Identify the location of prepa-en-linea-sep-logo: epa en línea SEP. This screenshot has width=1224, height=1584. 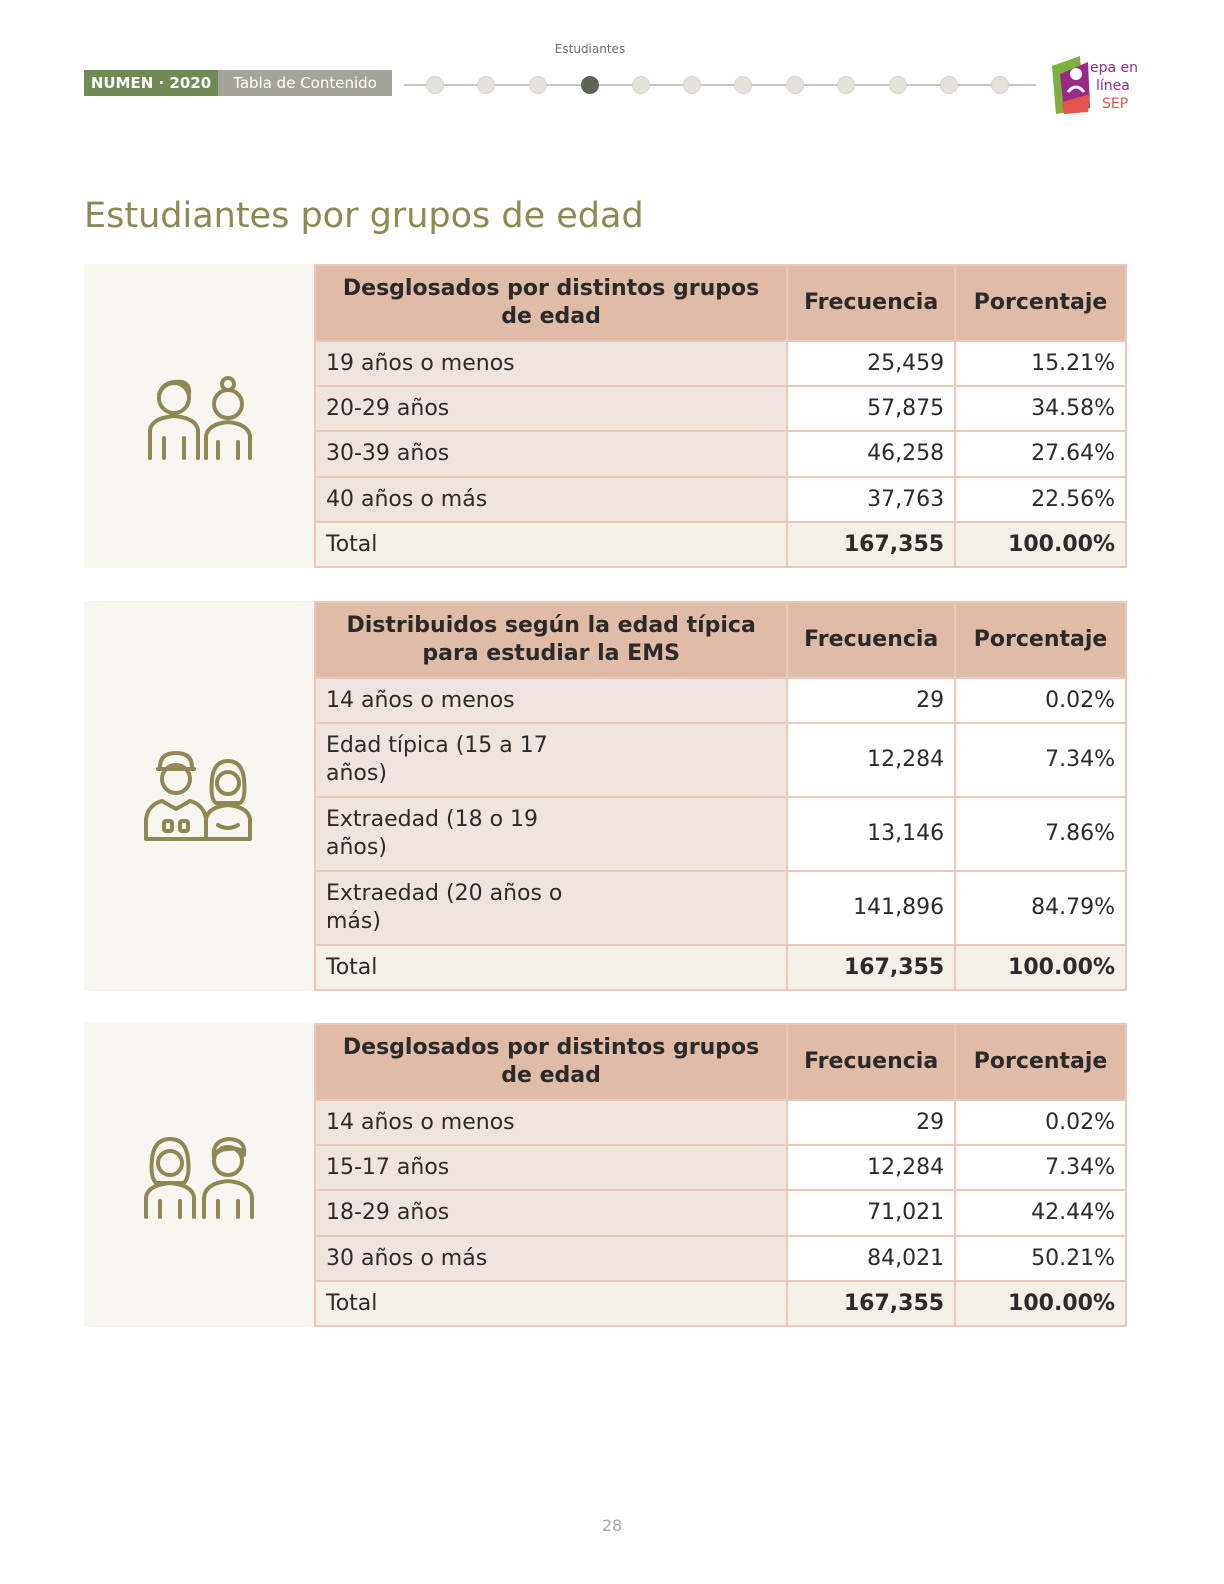
(1095, 85).